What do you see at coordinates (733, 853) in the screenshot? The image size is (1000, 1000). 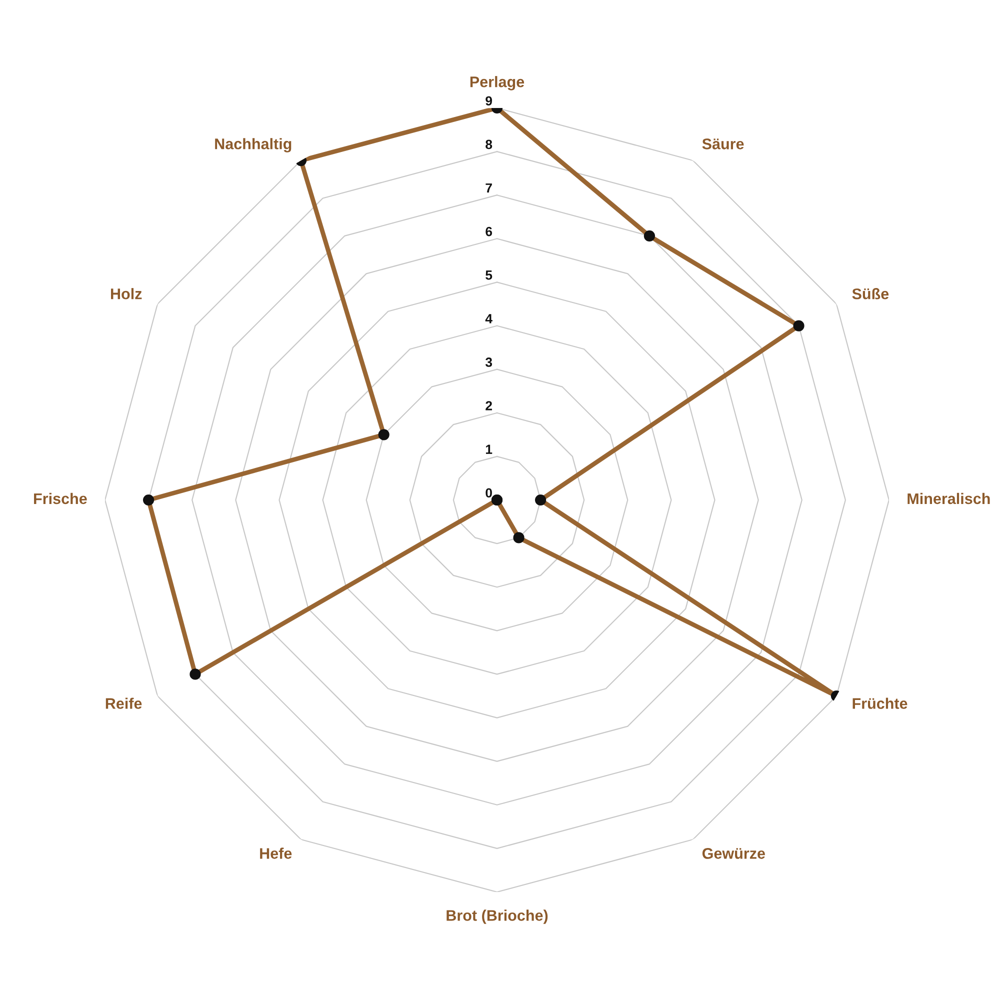 I see `spoke-label: Gewürze` at bounding box center [733, 853].